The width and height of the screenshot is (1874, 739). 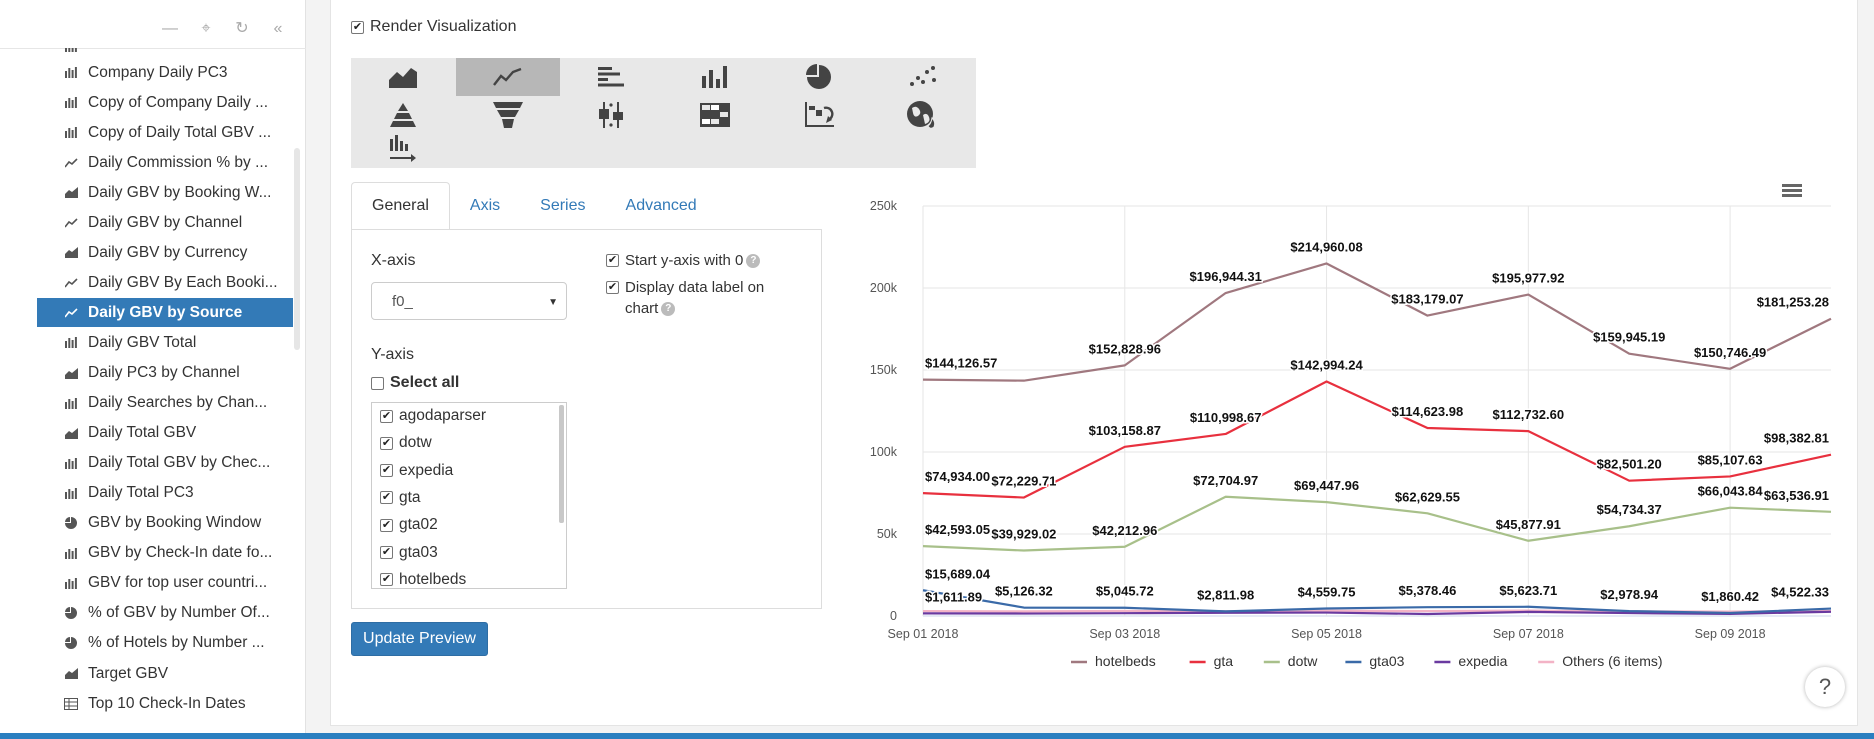 What do you see at coordinates (612, 260) in the screenshot?
I see `start-y-zero-checkbox: ✔` at bounding box center [612, 260].